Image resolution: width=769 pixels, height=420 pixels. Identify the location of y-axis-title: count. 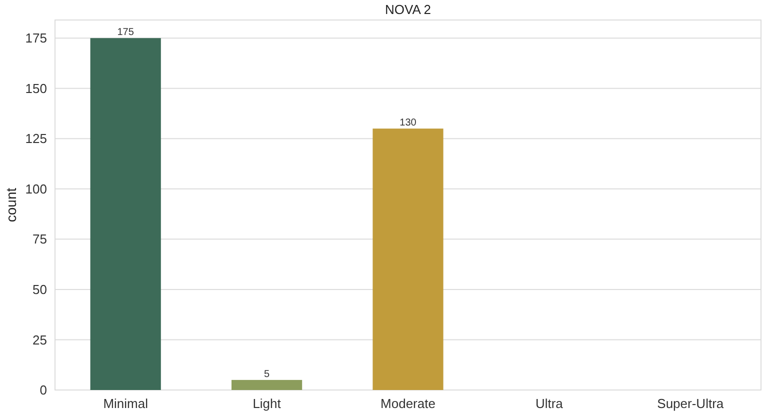
(11, 205).